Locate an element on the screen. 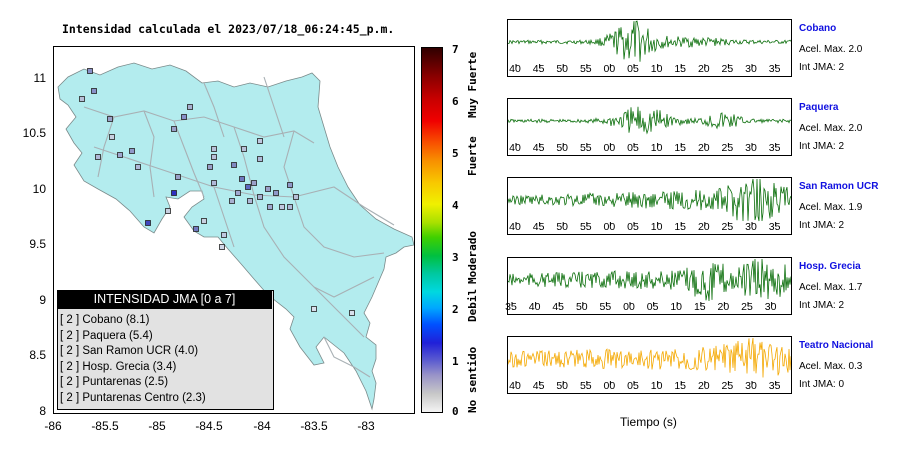  colorbar-tick: 0 is located at coordinates (455, 411).